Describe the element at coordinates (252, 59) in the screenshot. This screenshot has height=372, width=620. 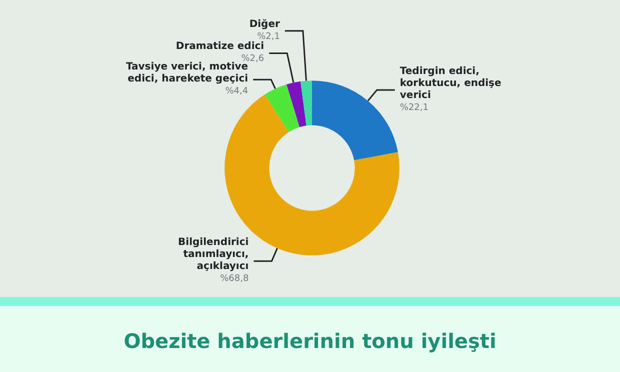
I see `data-label: %2,6` at that location.